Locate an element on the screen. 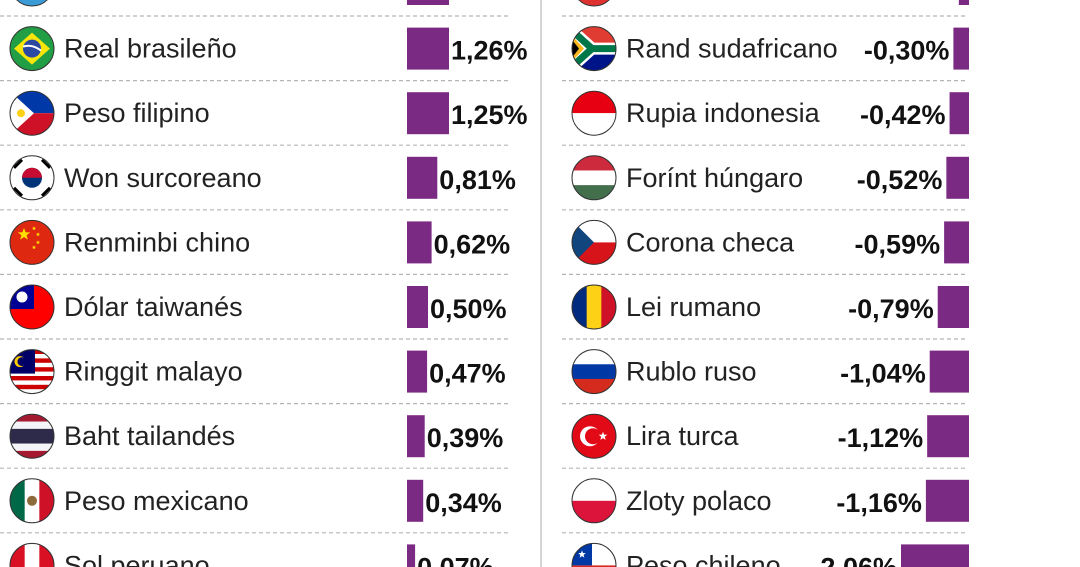  currency-row: Ringgit malayo 0,47% is located at coordinates (255, 377).